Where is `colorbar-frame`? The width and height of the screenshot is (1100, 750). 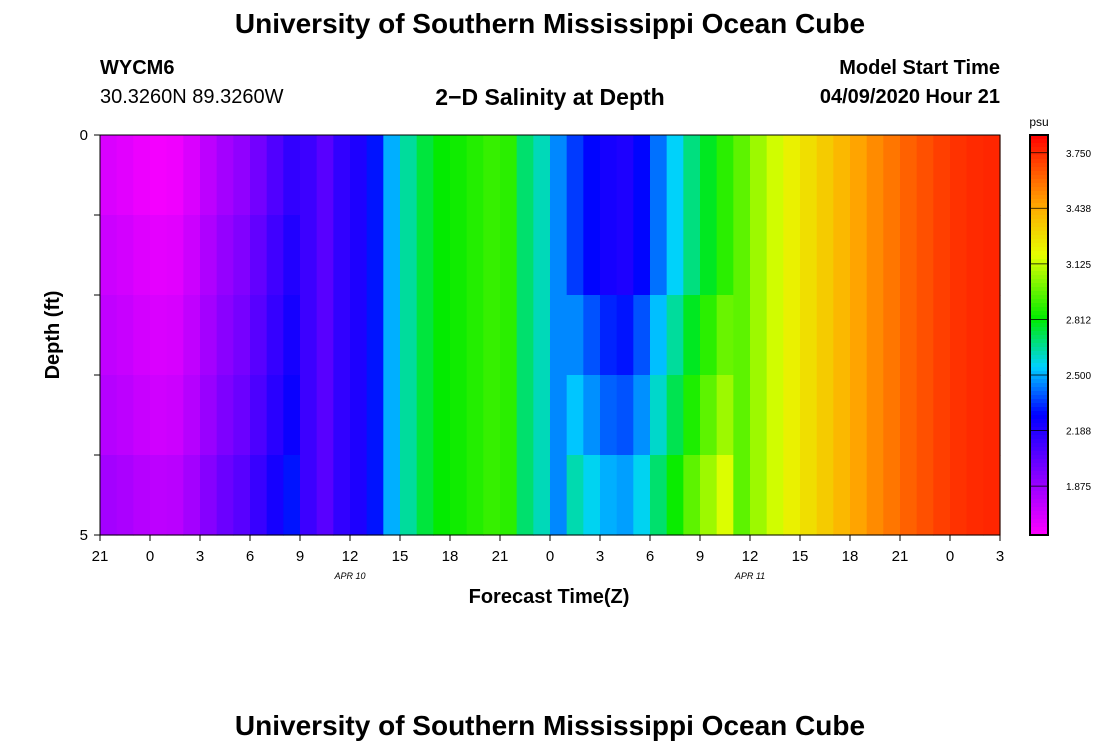 colorbar-frame is located at coordinates (1039, 335).